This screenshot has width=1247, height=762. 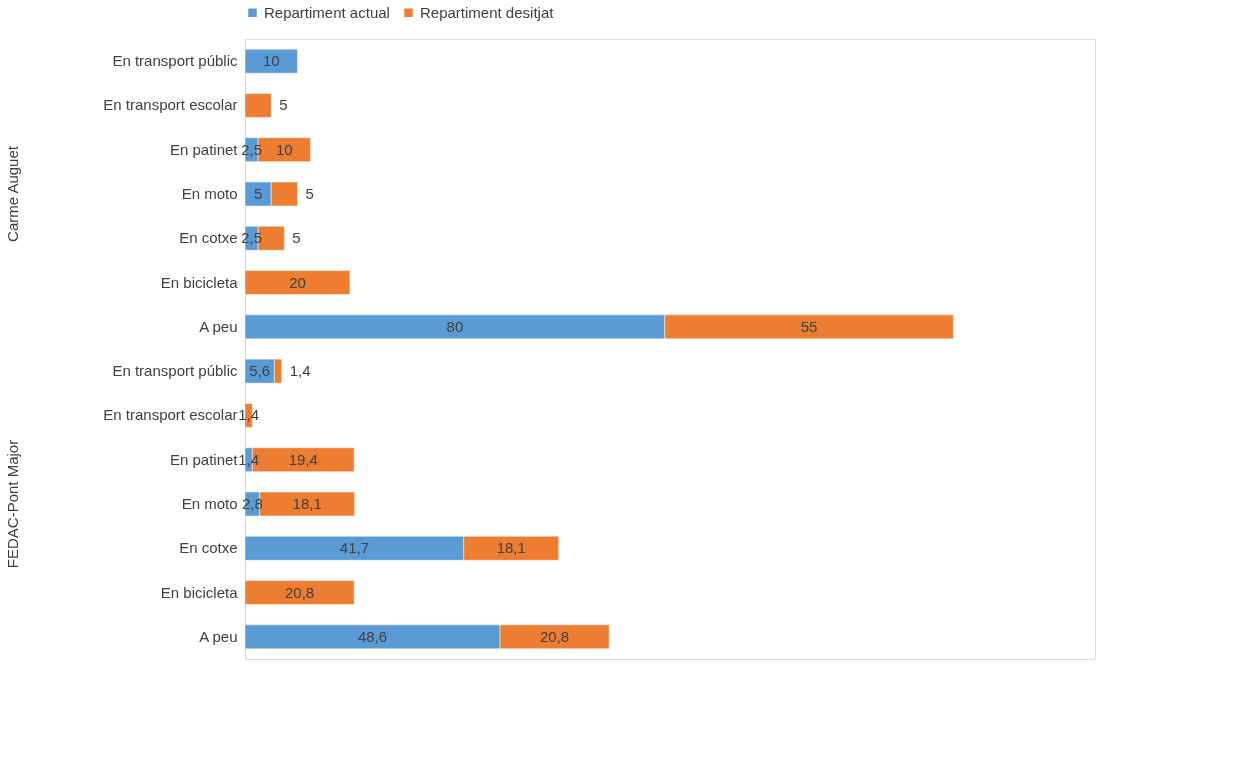 What do you see at coordinates (809, 326) in the screenshot?
I see `data-label: 55` at bounding box center [809, 326].